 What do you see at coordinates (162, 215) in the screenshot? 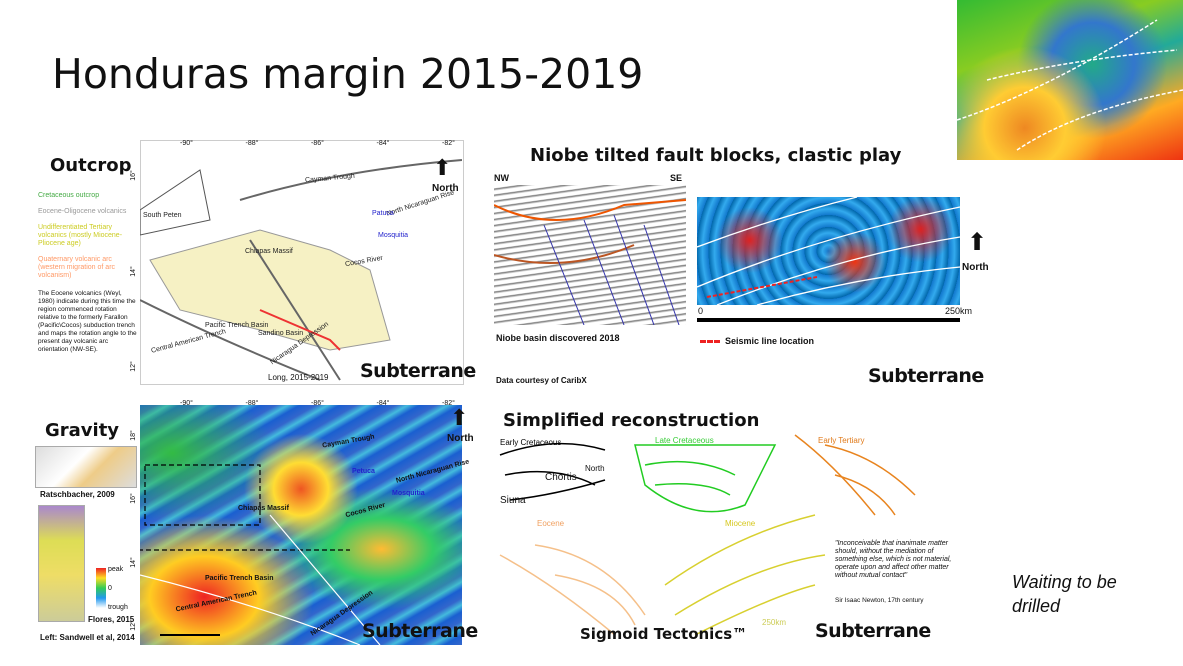
I see `map-label: South Peten` at bounding box center [162, 215].